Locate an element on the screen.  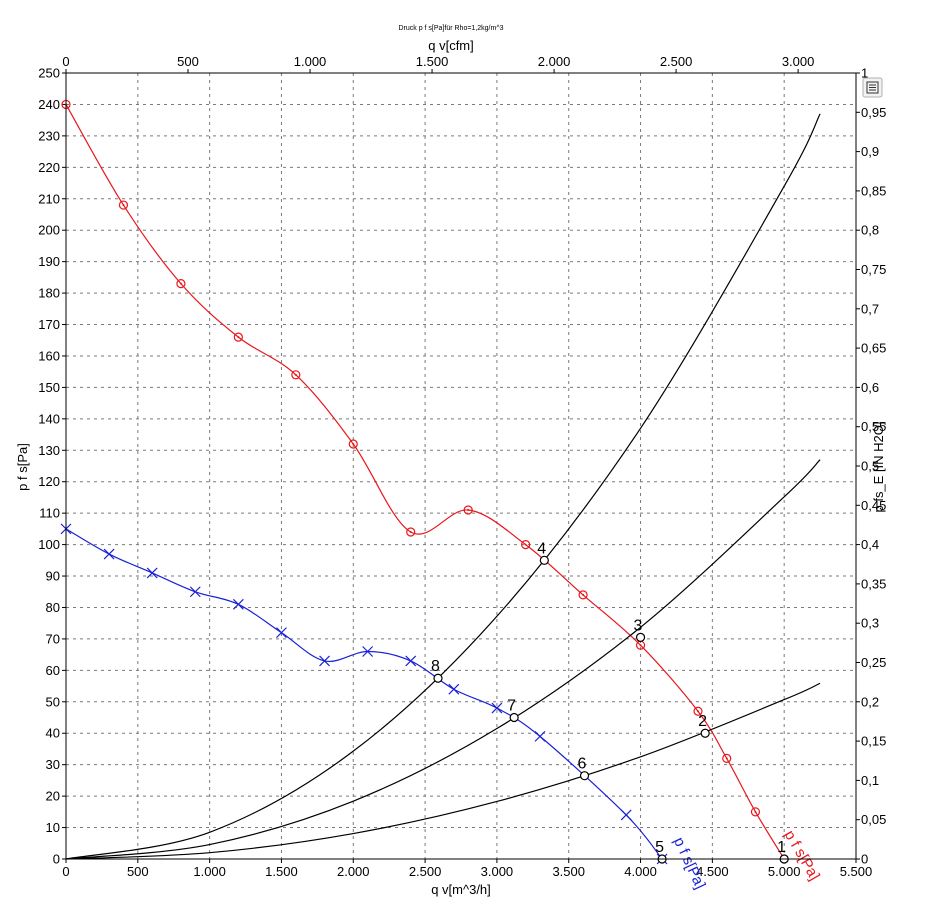
y-tick-label: 50 is located at coordinates (53, 701).